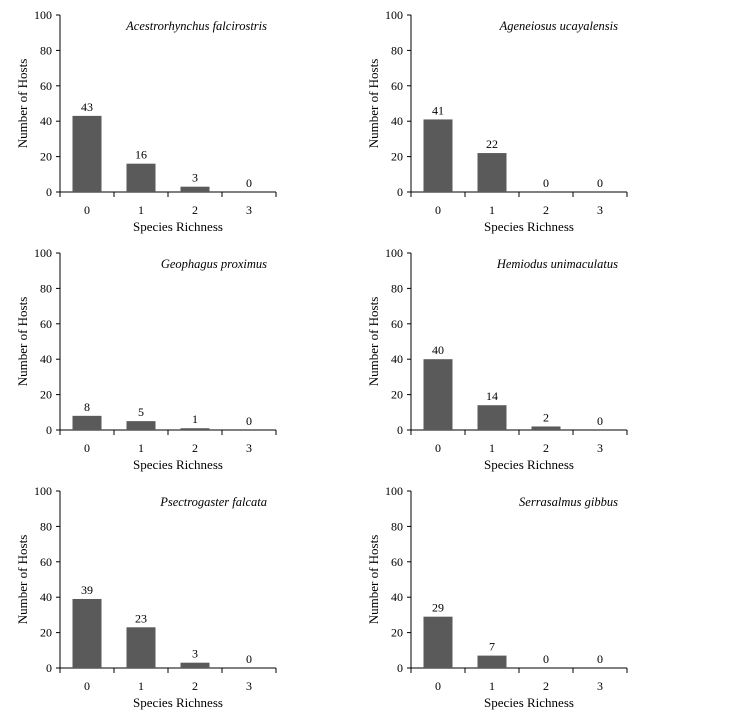 The width and height of the screenshot is (730, 717). Describe the element at coordinates (438, 110) in the screenshot. I see `data-label: 41` at that location.